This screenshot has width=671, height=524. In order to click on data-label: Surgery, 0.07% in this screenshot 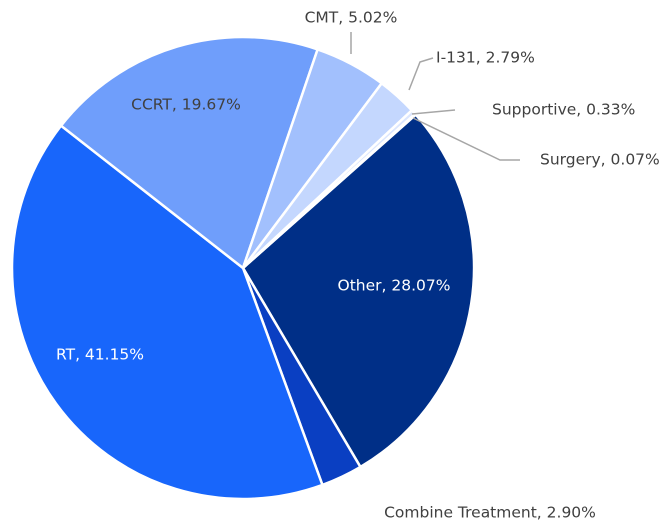, I will do `click(600, 160)`.